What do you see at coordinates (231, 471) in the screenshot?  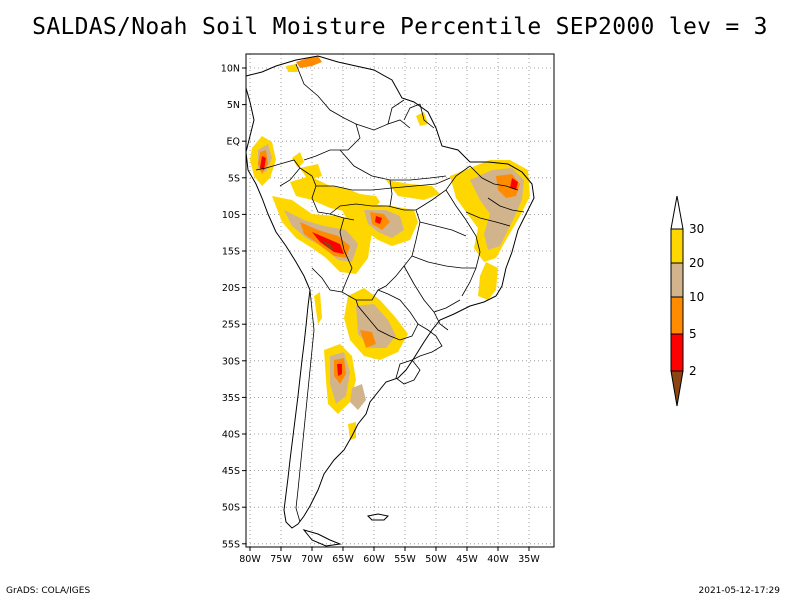 I see `lat-tick-label: 45S` at bounding box center [231, 471].